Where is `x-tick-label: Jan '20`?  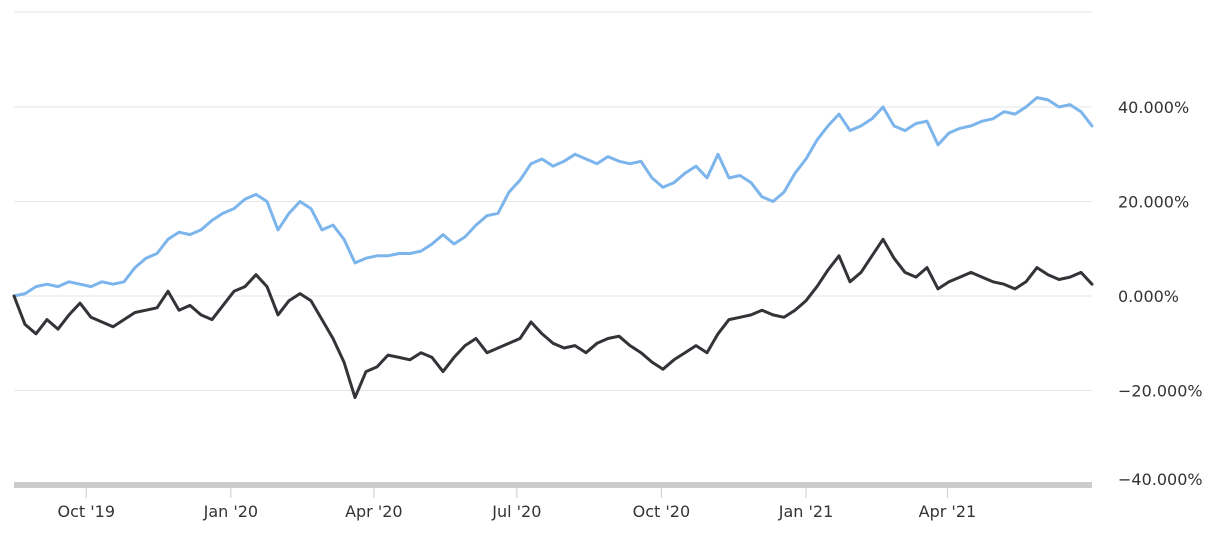 x-tick-label: Jan '20 is located at coordinates (231, 511).